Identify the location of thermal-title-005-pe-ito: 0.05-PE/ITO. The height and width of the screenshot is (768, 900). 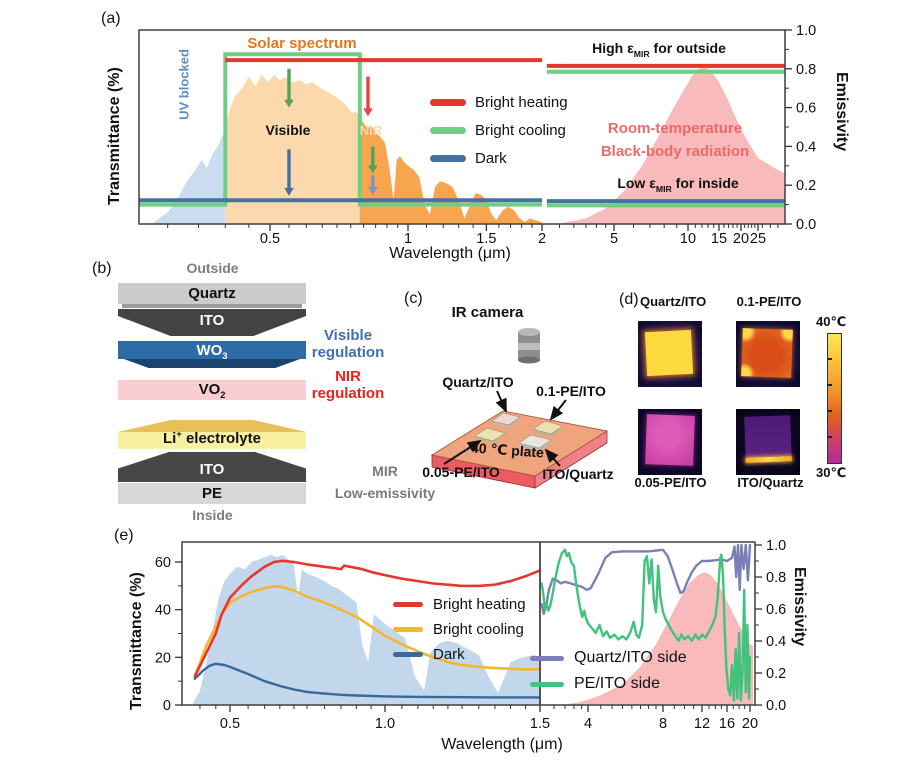
(670, 482).